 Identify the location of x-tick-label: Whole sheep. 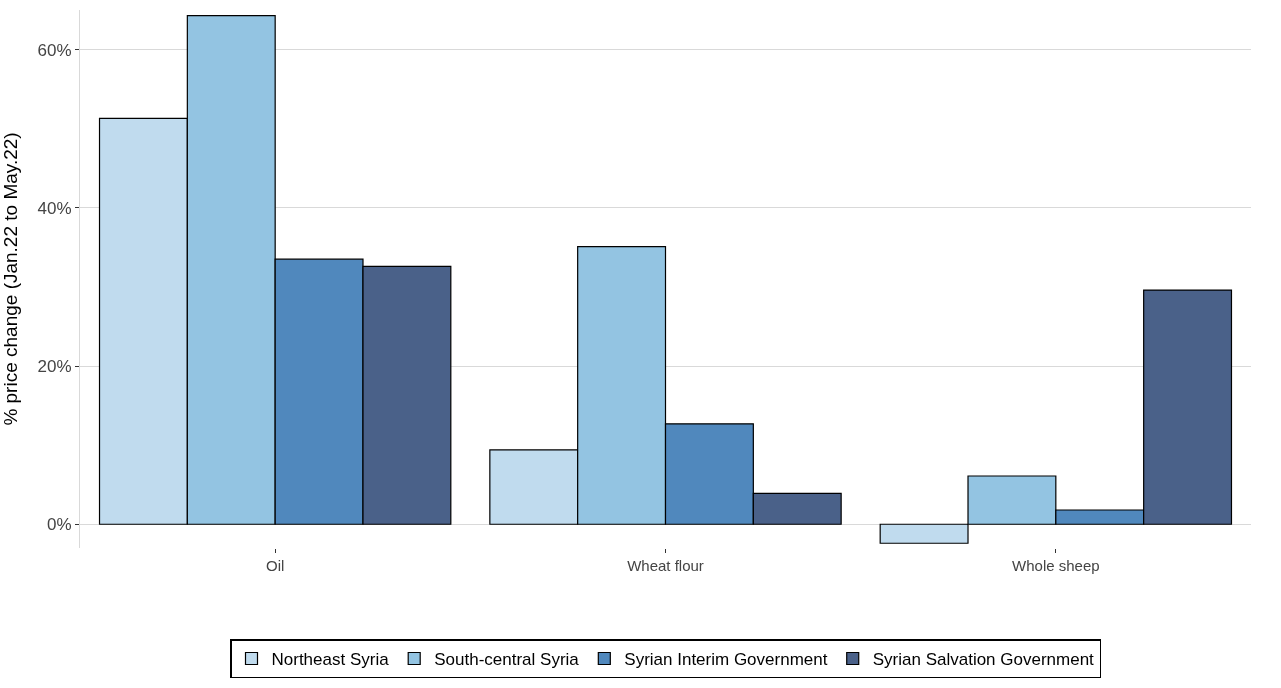
(1056, 565).